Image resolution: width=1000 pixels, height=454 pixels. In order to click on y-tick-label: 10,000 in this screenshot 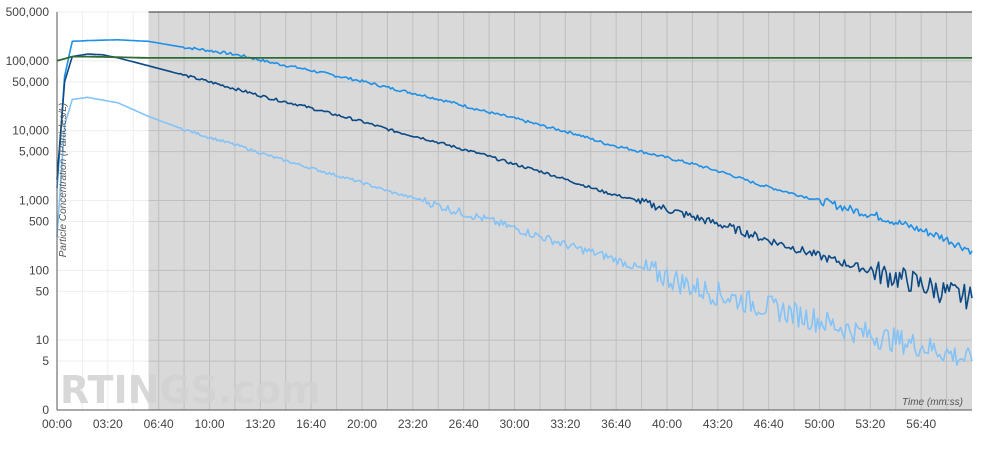, I will do `click(30, 131)`.